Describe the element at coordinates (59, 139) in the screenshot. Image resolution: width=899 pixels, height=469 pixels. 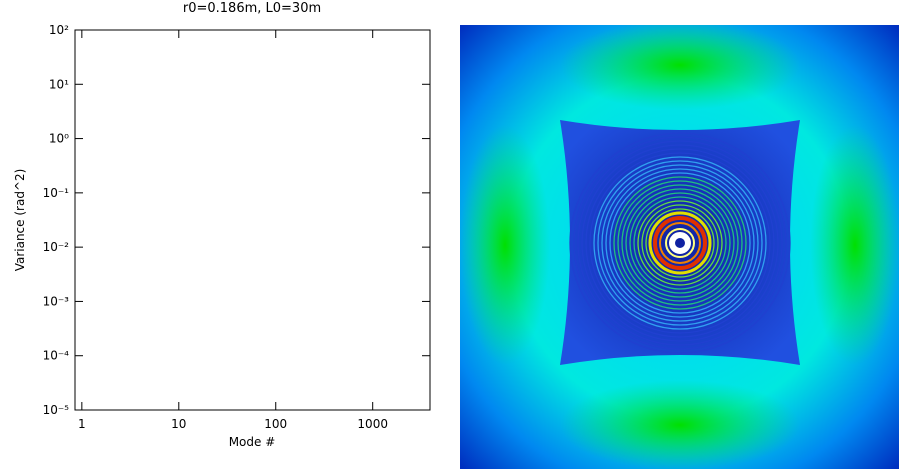
I see `y-tick-label: 10⁰` at that location.